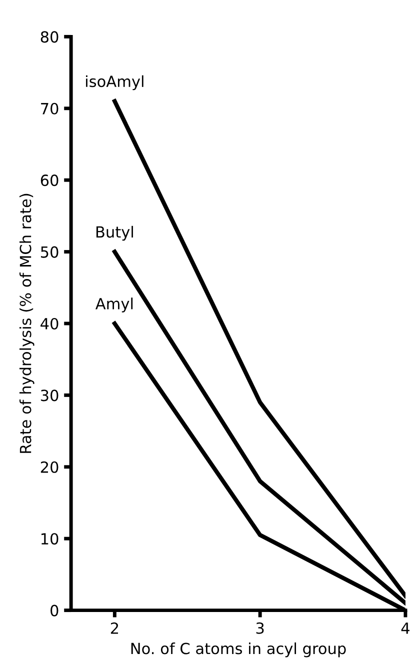 The height and width of the screenshot is (667, 418). What do you see at coordinates (54, 610) in the screenshot?
I see `y-tick-label: 0` at bounding box center [54, 610].